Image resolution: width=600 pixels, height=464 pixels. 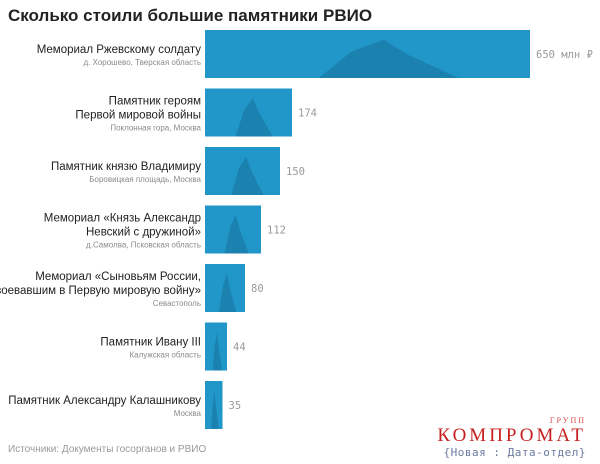 What do you see at coordinates (190, 15) in the screenshot?
I see `chart-title: Сколько стоили большие памятники РВИО` at bounding box center [190, 15].